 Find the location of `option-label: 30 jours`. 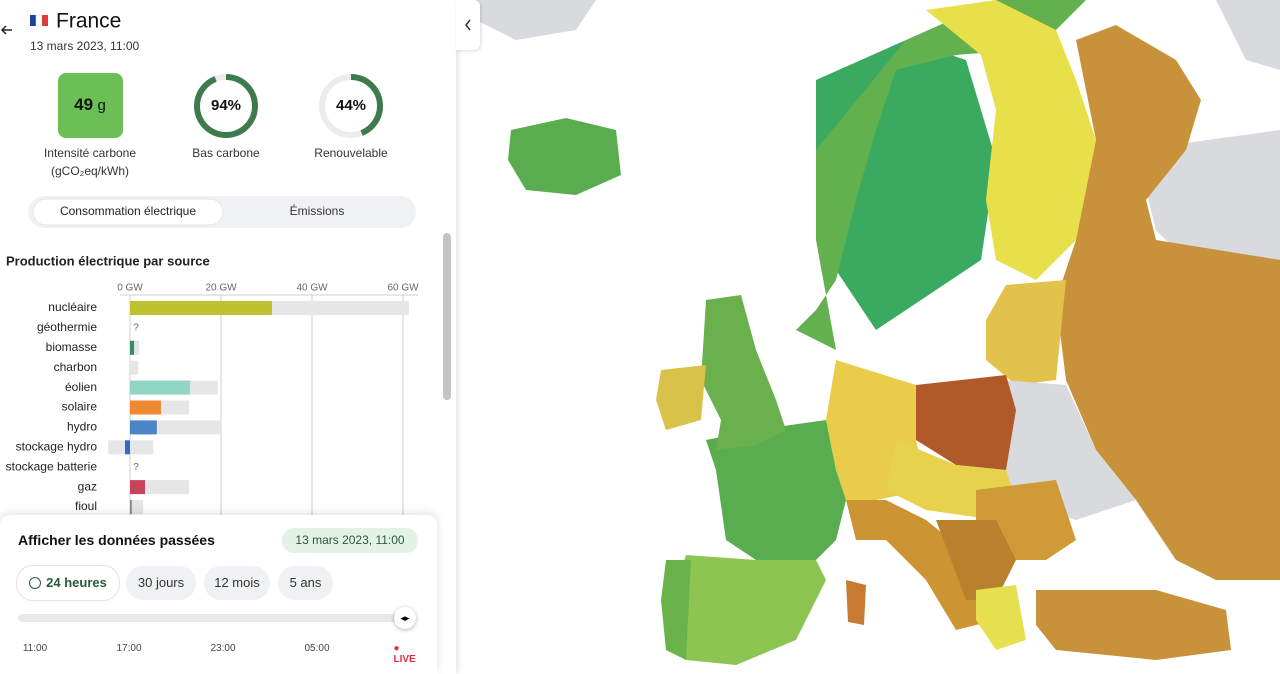

option-label: 30 jours is located at coordinates (161, 583).